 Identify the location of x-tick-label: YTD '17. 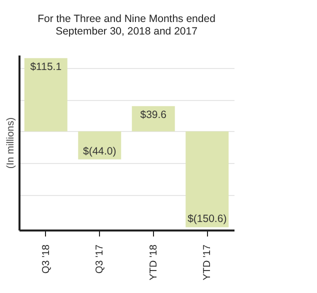
(208, 262).